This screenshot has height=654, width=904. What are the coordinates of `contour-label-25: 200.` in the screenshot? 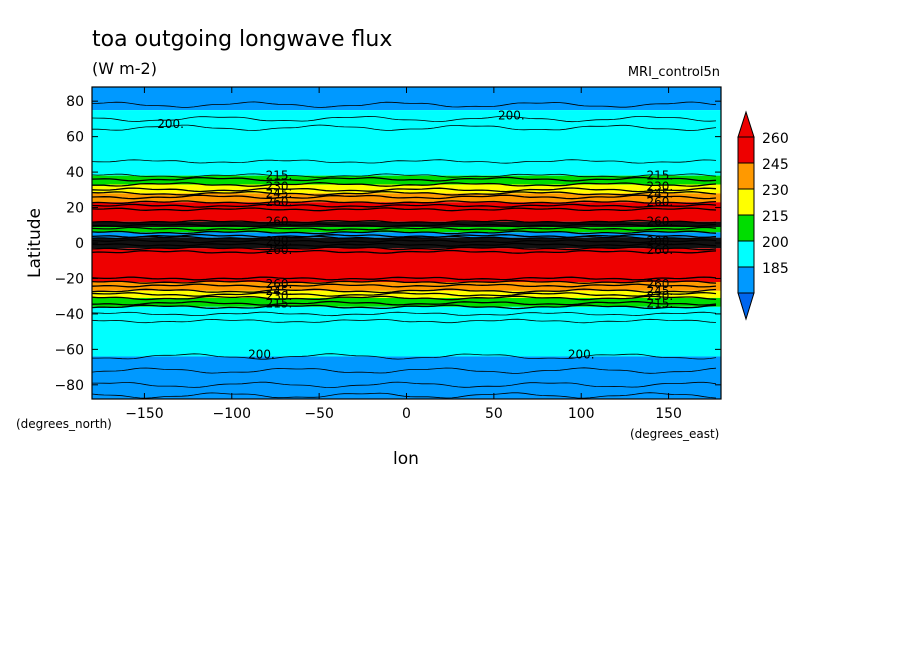 It's located at (581, 355).